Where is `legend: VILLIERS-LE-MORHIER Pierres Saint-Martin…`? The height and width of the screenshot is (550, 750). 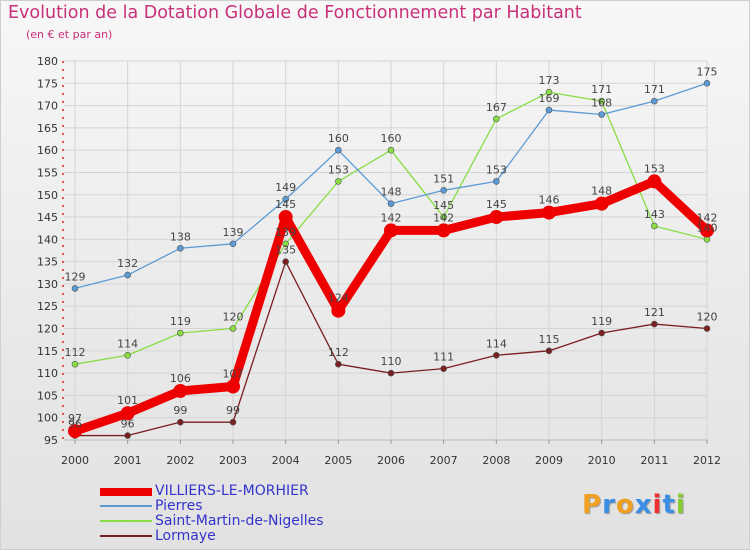
legend: VILLIERS-LE-MORHIER Pierres Saint-Martin… is located at coordinates (265, 513).